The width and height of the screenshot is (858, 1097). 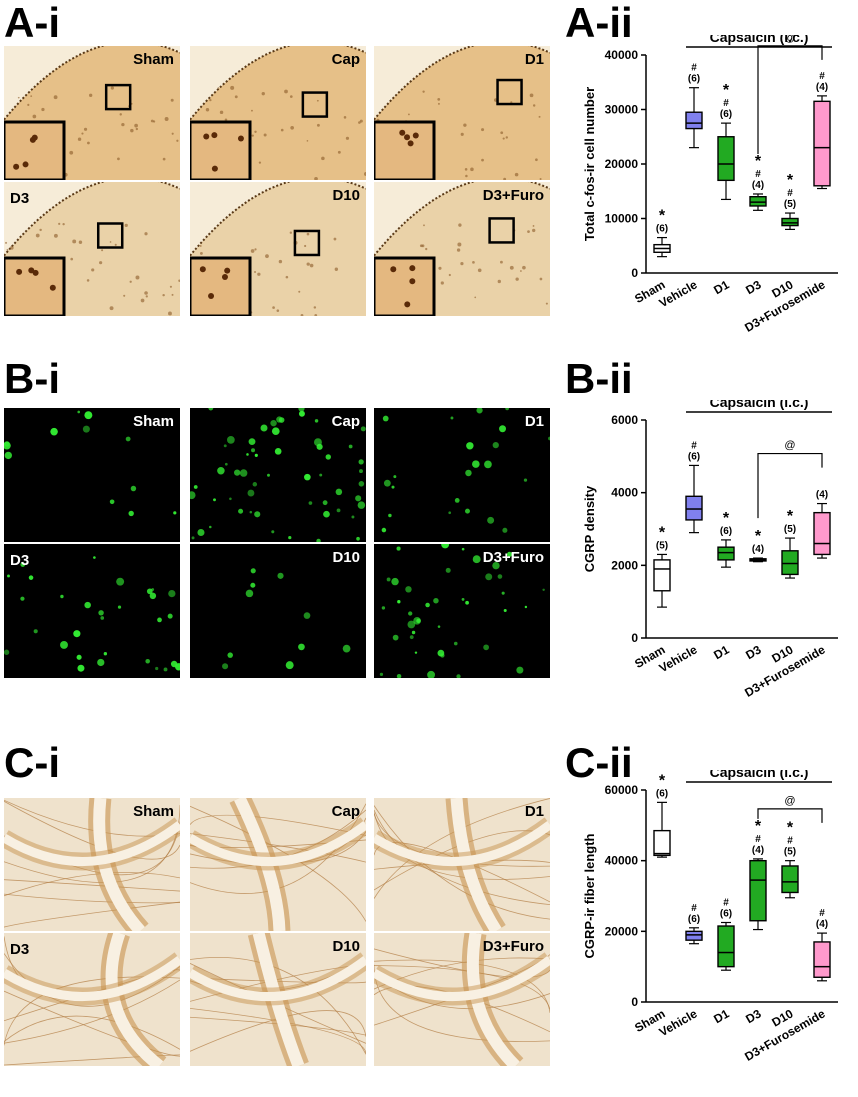 What do you see at coordinates (462, 999) in the screenshot?
I see `micrograph-fiber-6: D3+Furo` at bounding box center [462, 999].